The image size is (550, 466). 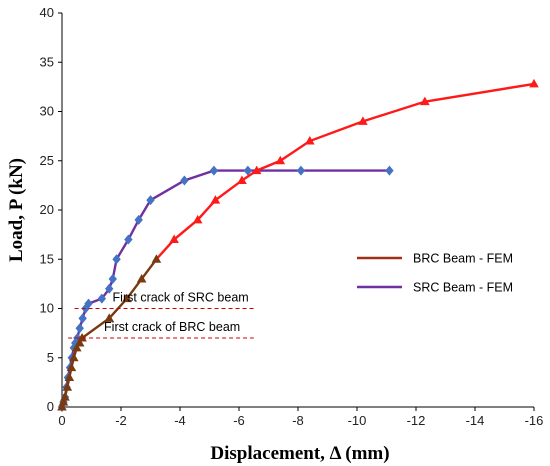 I want to click on x-tick-label: -4, so click(x=180, y=420).